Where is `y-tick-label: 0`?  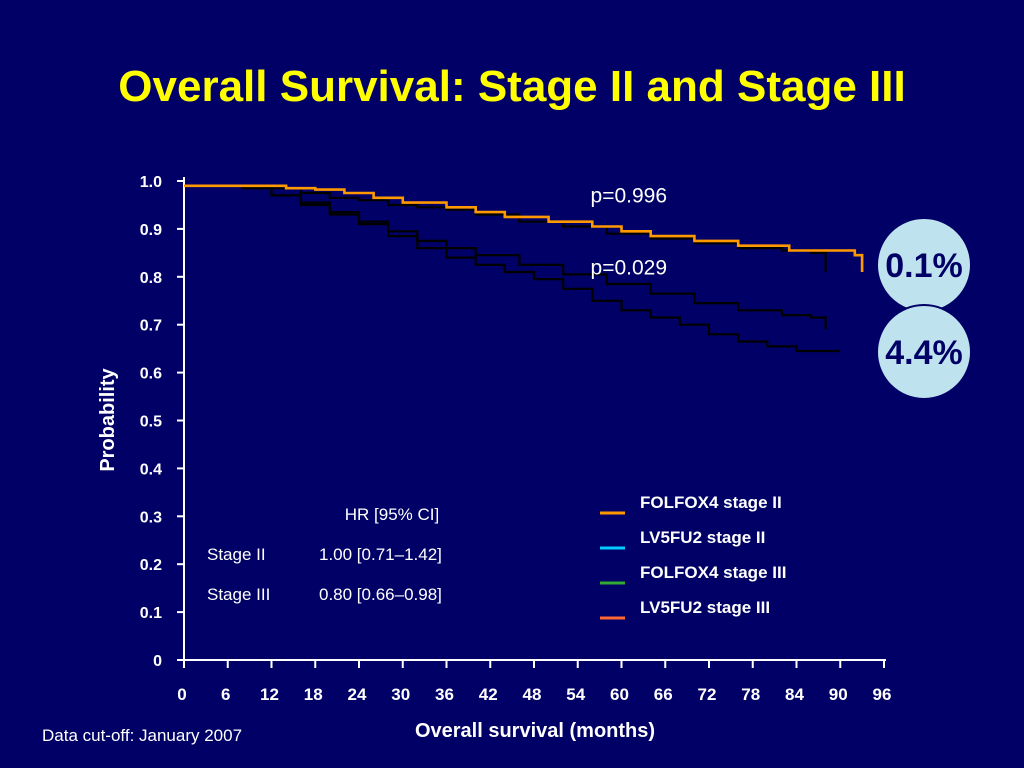
y-tick-label: 0 is located at coordinates (157, 661).